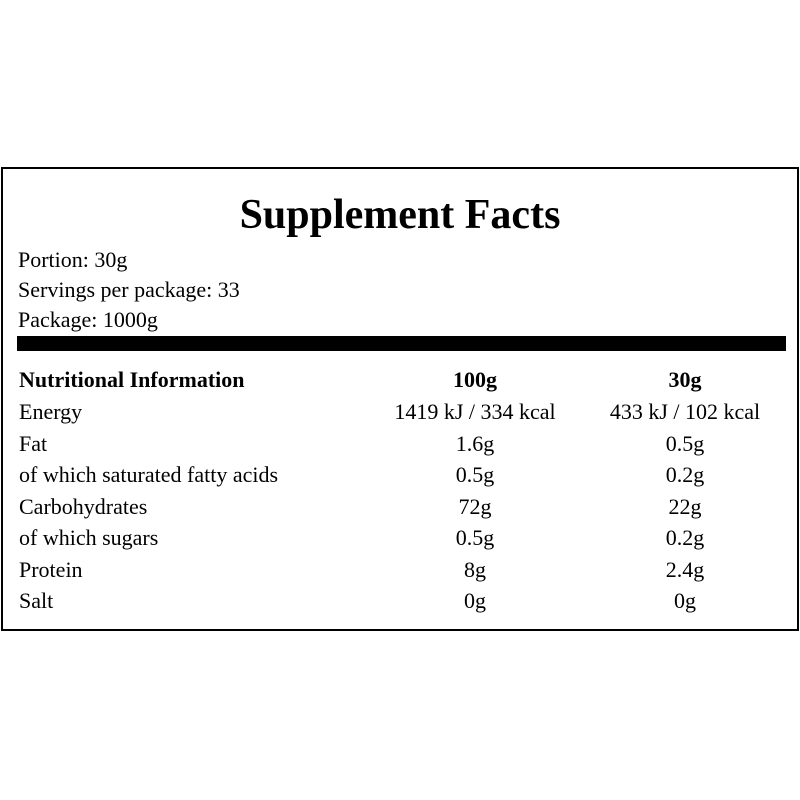  I want to click on nutrient-name: Fat, so click(33, 443).